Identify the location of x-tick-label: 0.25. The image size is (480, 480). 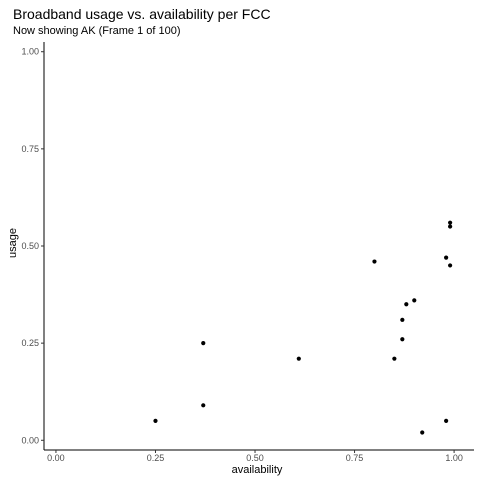
(156, 458).